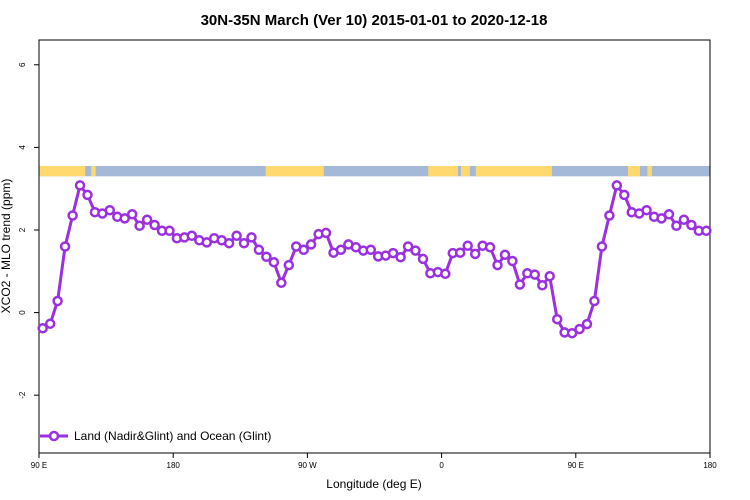 This screenshot has width=750, height=500. Describe the element at coordinates (22, 395) in the screenshot. I see `y-tick-label: -2` at that location.